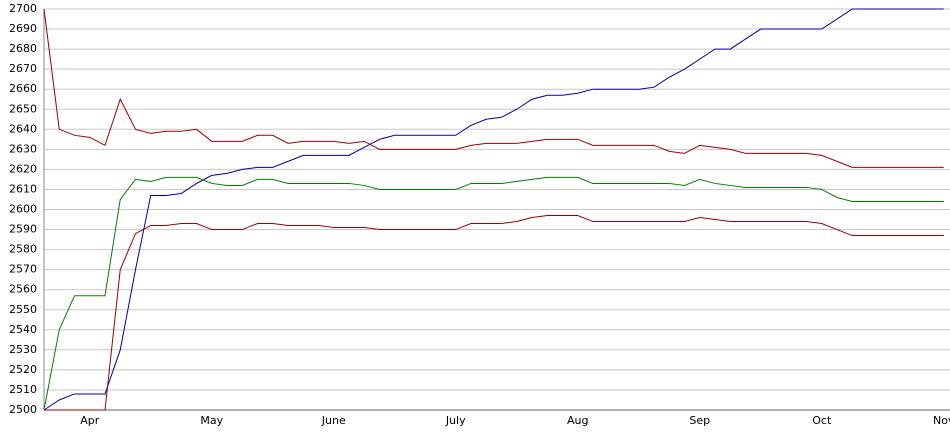 This screenshot has height=435, width=950. I want to click on y-tick-label: 2600, so click(23, 209).